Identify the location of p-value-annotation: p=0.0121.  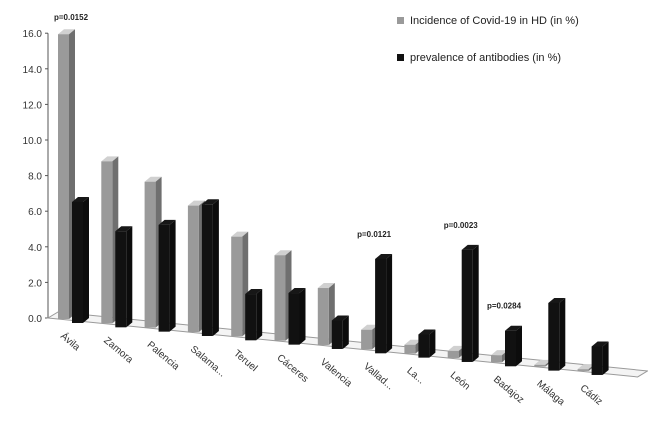
(374, 234).